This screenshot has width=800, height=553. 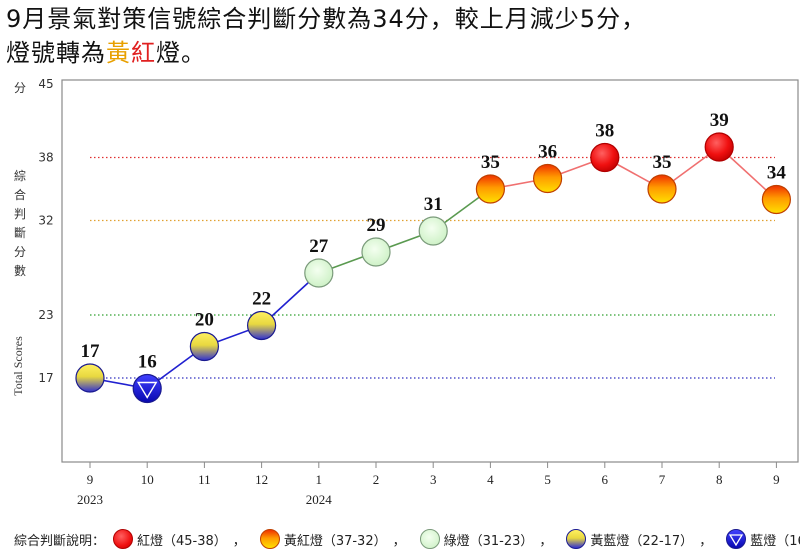 What do you see at coordinates (143, 53) in the screenshot?
I see `title-highlight-red: 紅` at bounding box center [143, 53].